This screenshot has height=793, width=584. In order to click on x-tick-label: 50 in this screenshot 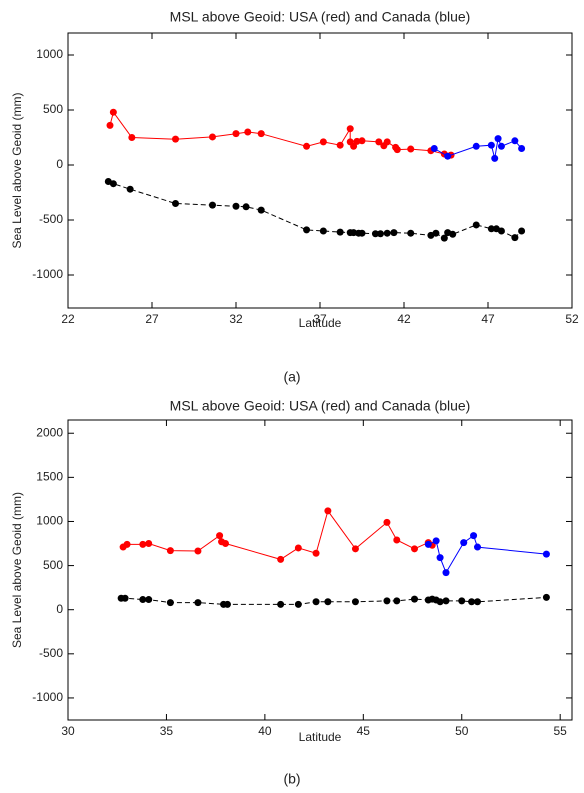, I will do `click(462, 731)`.